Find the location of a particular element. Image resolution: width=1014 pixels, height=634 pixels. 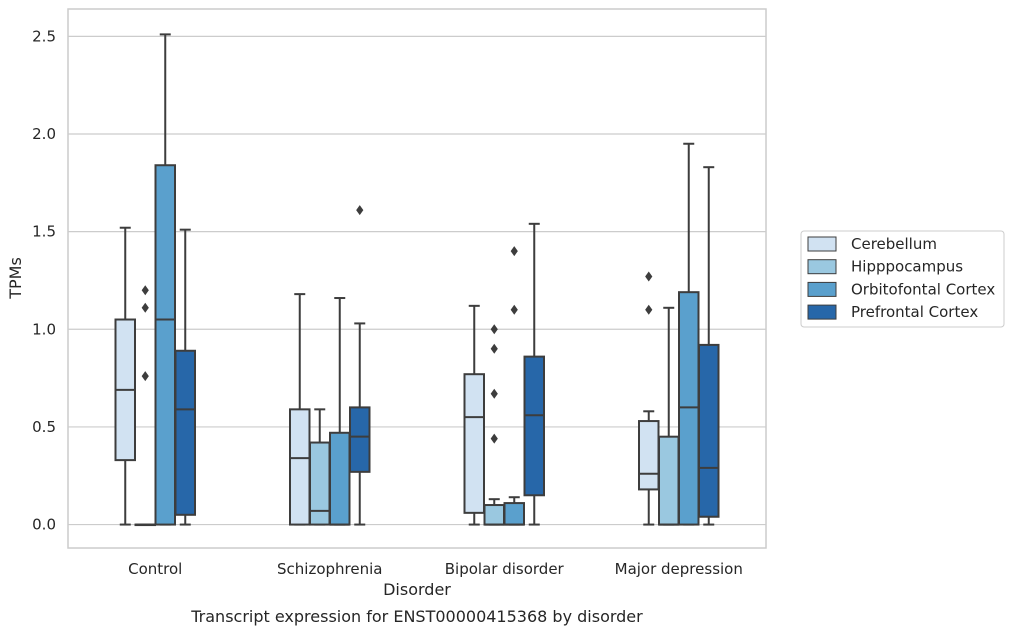

y-axis-label: TPMs is located at coordinates (15, 278).